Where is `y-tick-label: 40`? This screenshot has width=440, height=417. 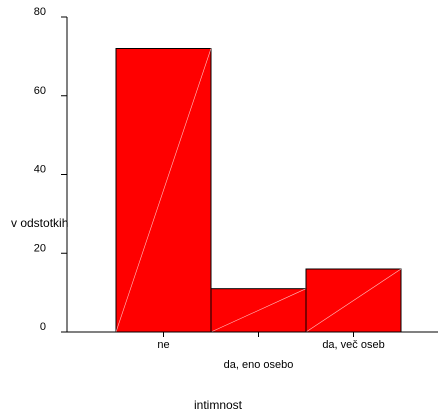 y-tick-label: 40 is located at coordinates (40, 170).